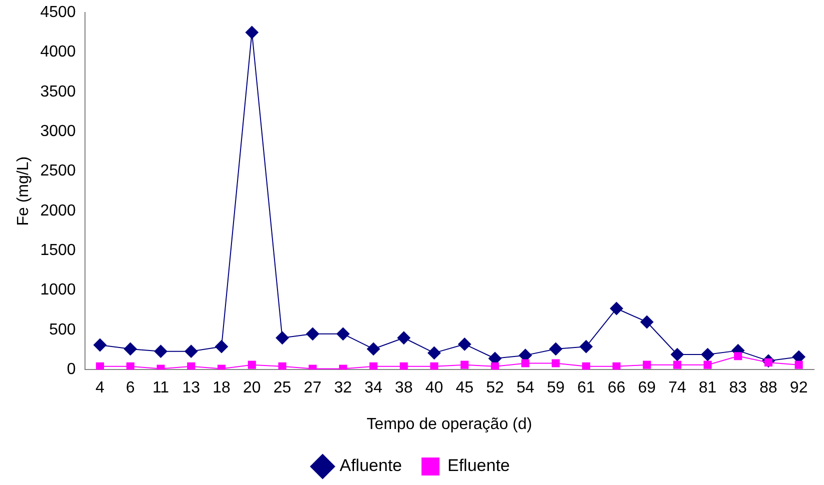 The height and width of the screenshot is (485, 824). What do you see at coordinates (71, 369) in the screenshot?
I see `y-tick-label: 0` at bounding box center [71, 369].